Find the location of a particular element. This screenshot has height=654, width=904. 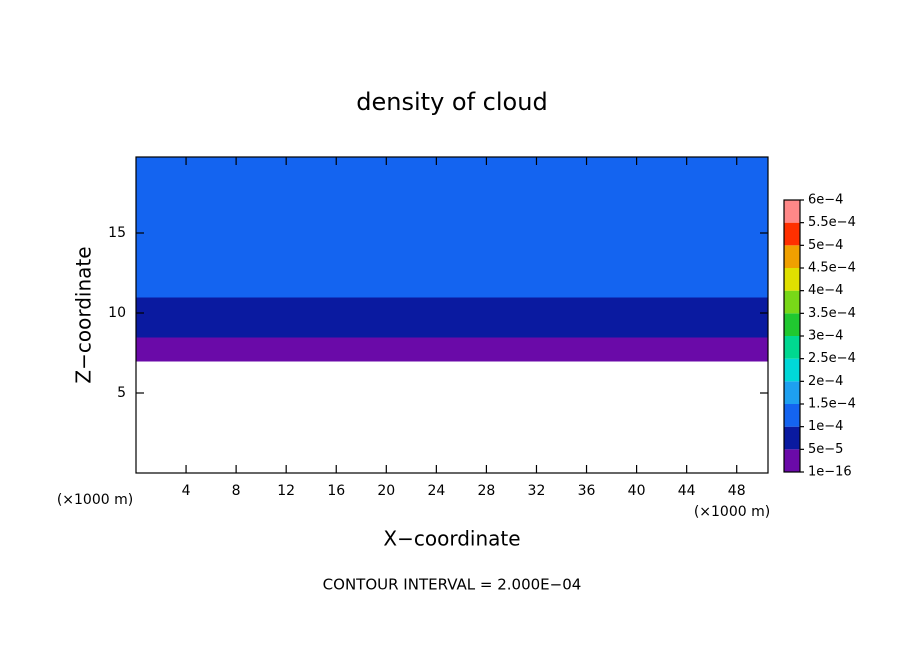

x-tick-label: 44 is located at coordinates (687, 491).